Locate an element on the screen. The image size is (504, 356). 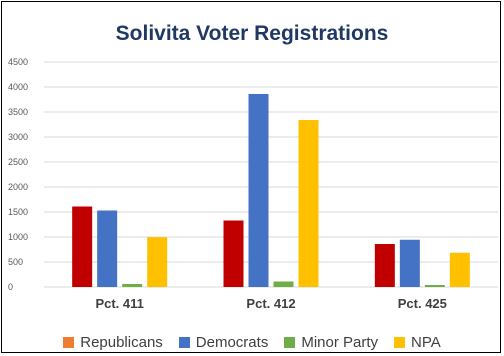
legend-label: Minor Party is located at coordinates (340, 342).